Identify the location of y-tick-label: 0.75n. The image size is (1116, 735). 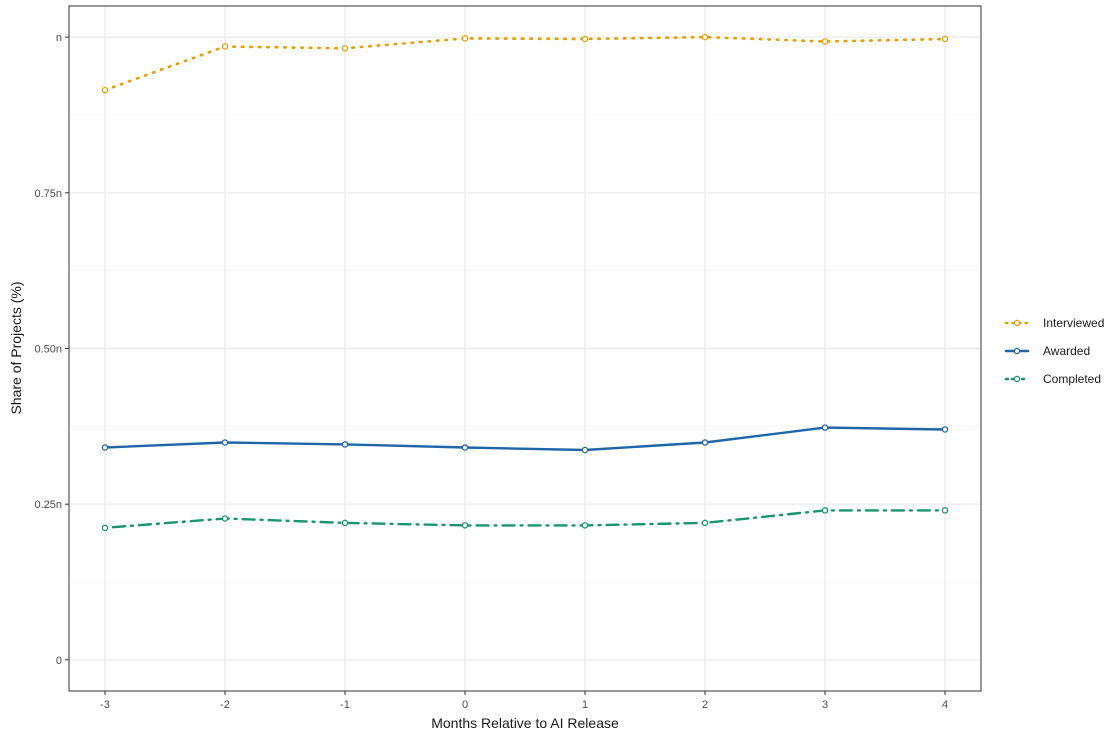
(48, 194).